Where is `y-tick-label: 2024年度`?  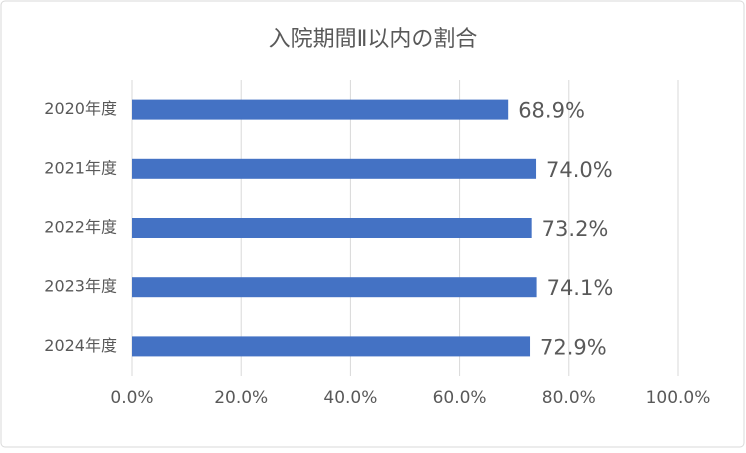 y-tick-label: 2024年度 is located at coordinates (80, 345).